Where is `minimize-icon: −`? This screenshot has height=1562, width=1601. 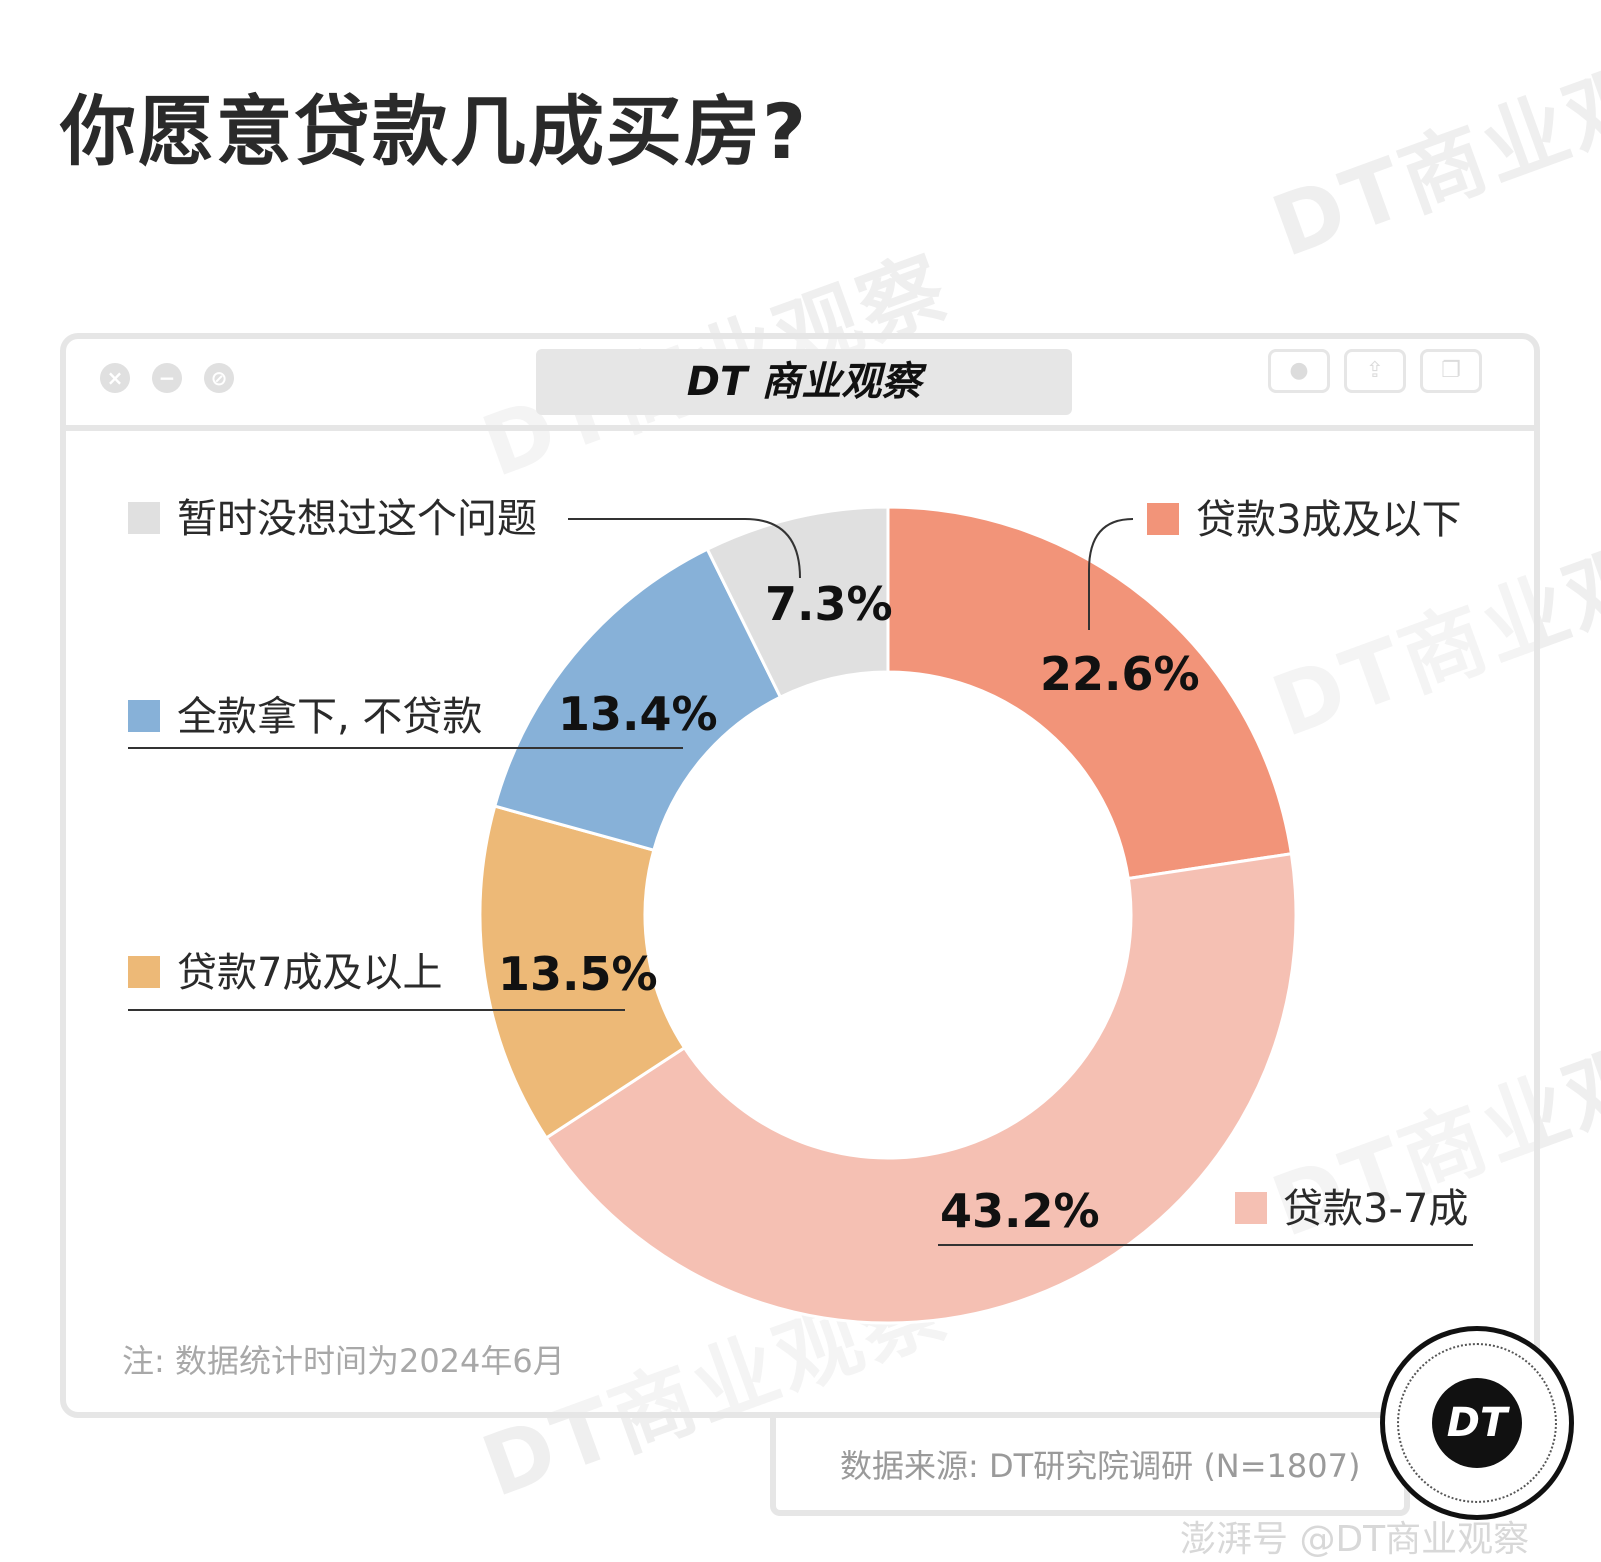 minimize-icon: − is located at coordinates (167, 378).